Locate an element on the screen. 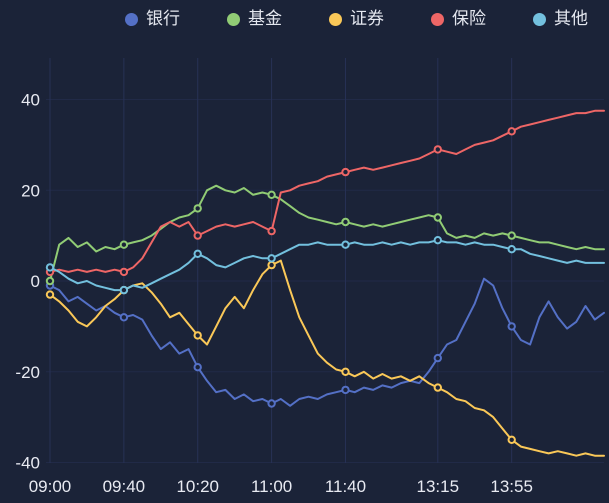 The width and height of the screenshot is (609, 503). insurance-legend-dot-icon is located at coordinates (437, 19).